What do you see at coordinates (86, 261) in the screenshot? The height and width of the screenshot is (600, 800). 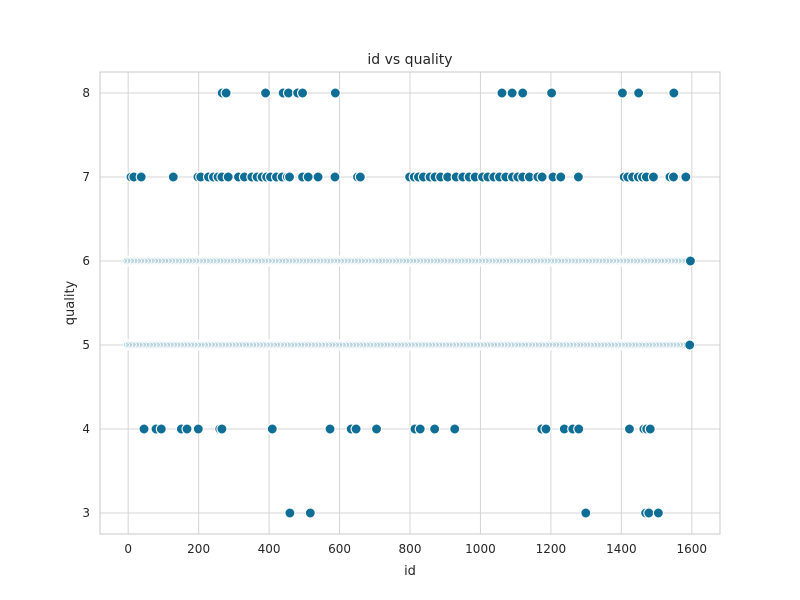 I see `y-tick-label: 6` at bounding box center [86, 261].